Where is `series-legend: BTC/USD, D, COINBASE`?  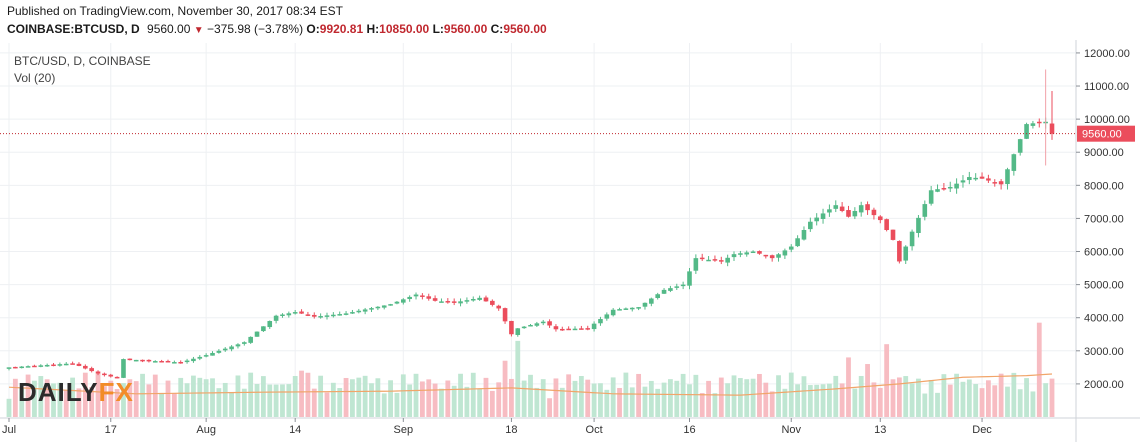 series-legend: BTC/USD, D, COINBASE is located at coordinates (82, 61).